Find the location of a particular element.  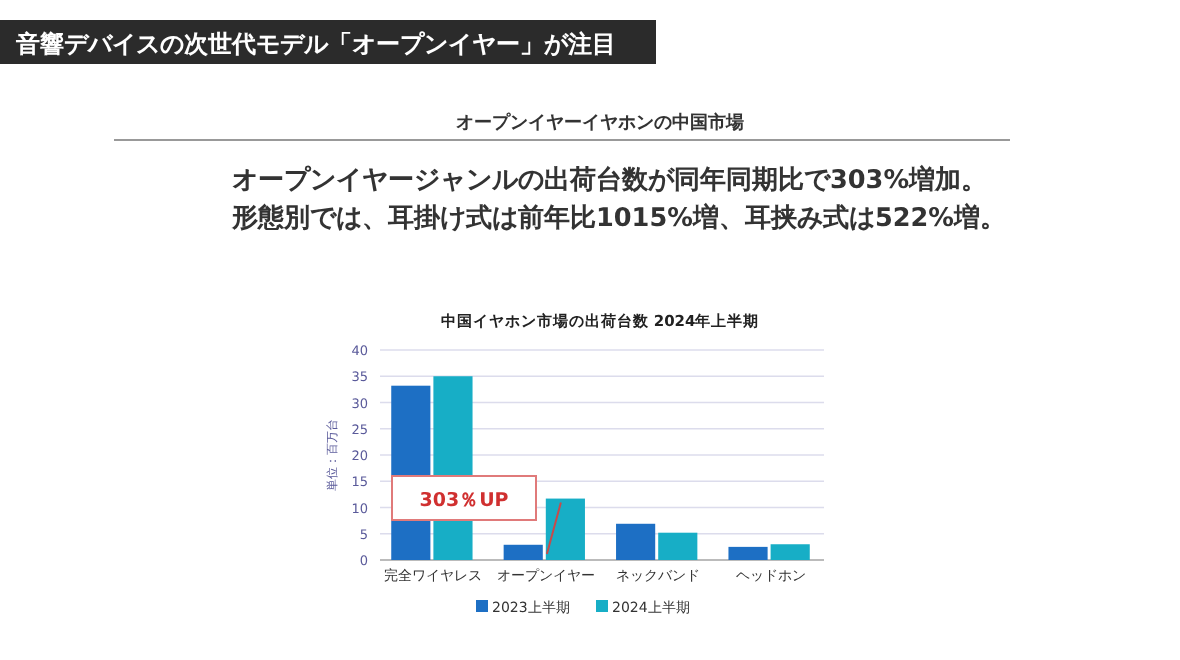

chart-title: 音響デバイスの次世代モデル「オープンイヤー」が注目 is located at coordinates (315, 44).